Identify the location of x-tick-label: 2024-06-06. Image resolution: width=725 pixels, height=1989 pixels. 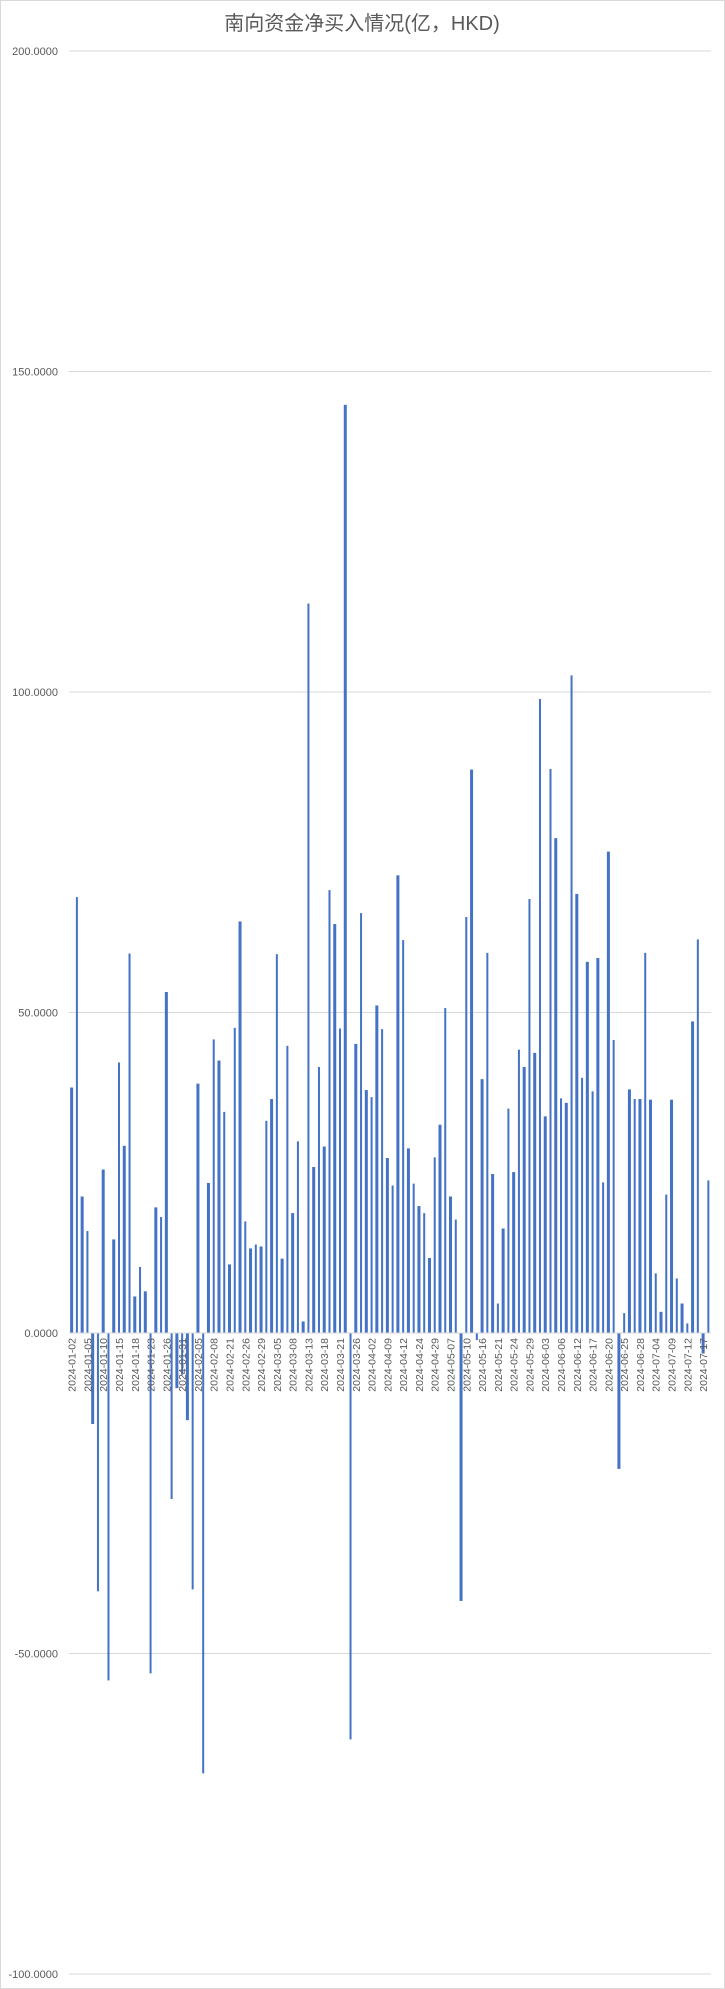
(562, 1365).